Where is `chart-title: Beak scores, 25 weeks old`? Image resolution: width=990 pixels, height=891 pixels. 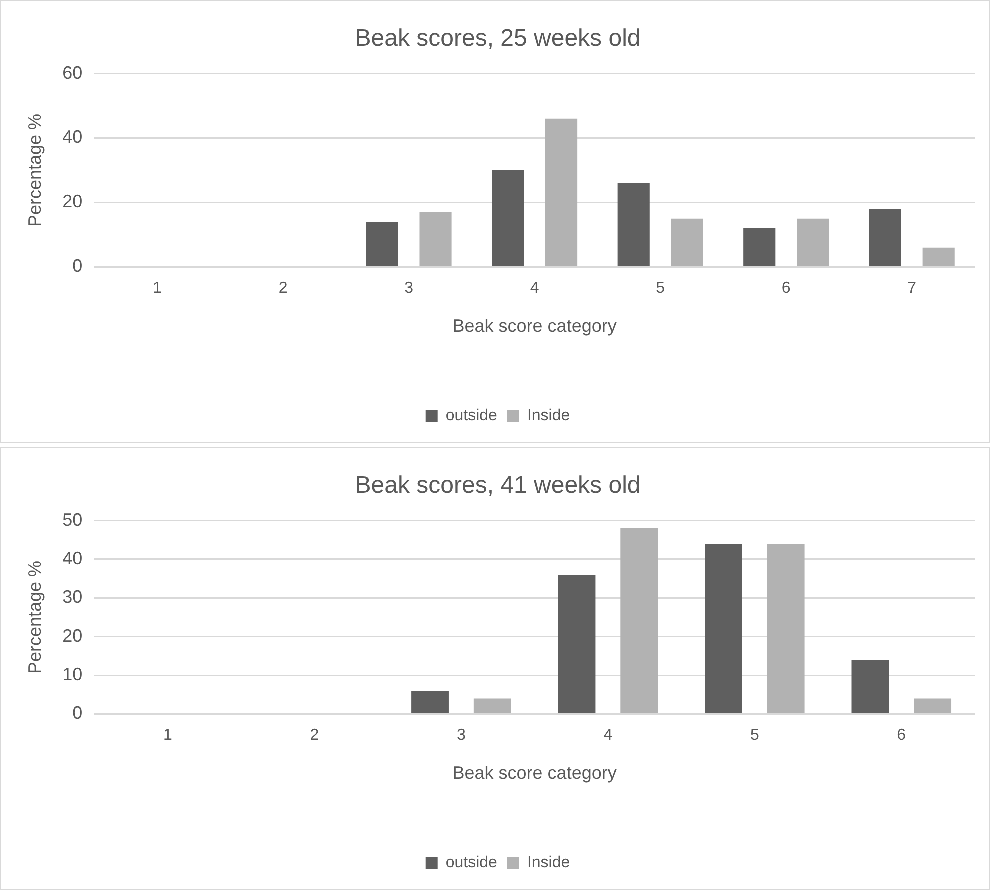 chart-title: Beak scores, 25 weeks old is located at coordinates (498, 38).